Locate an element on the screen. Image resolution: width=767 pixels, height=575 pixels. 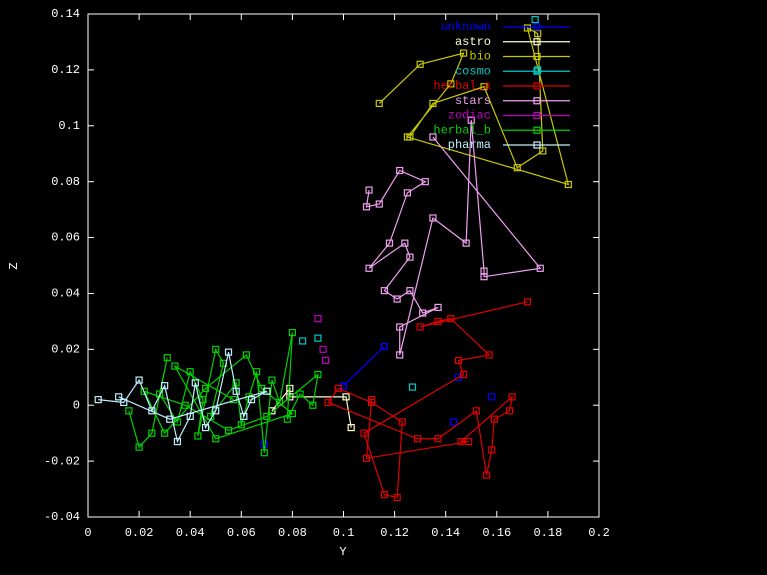
legend-label: pharma is located at coordinates (469, 145).